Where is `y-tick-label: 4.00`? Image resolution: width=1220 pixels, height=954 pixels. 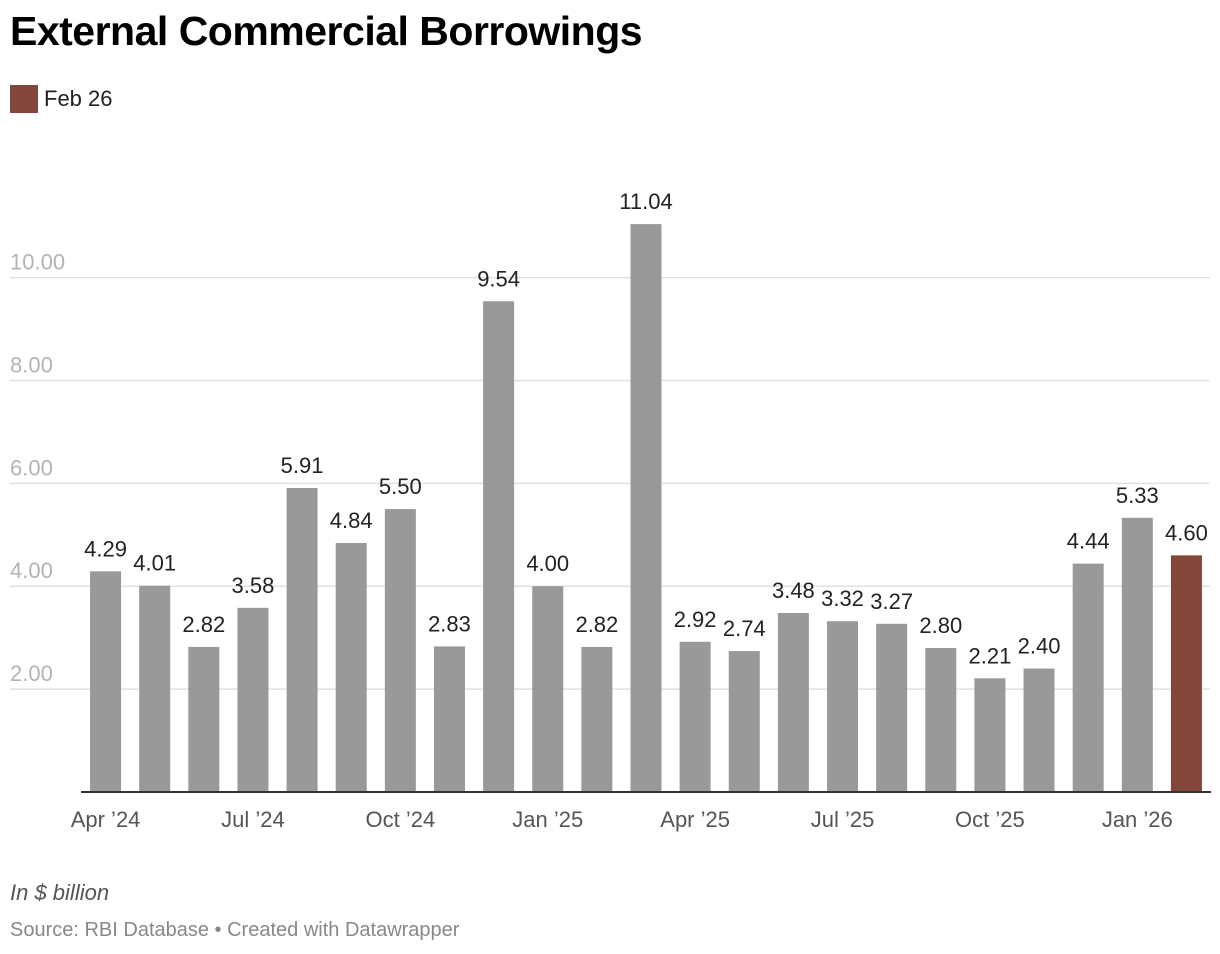
y-tick-label: 4.00 is located at coordinates (31, 570).